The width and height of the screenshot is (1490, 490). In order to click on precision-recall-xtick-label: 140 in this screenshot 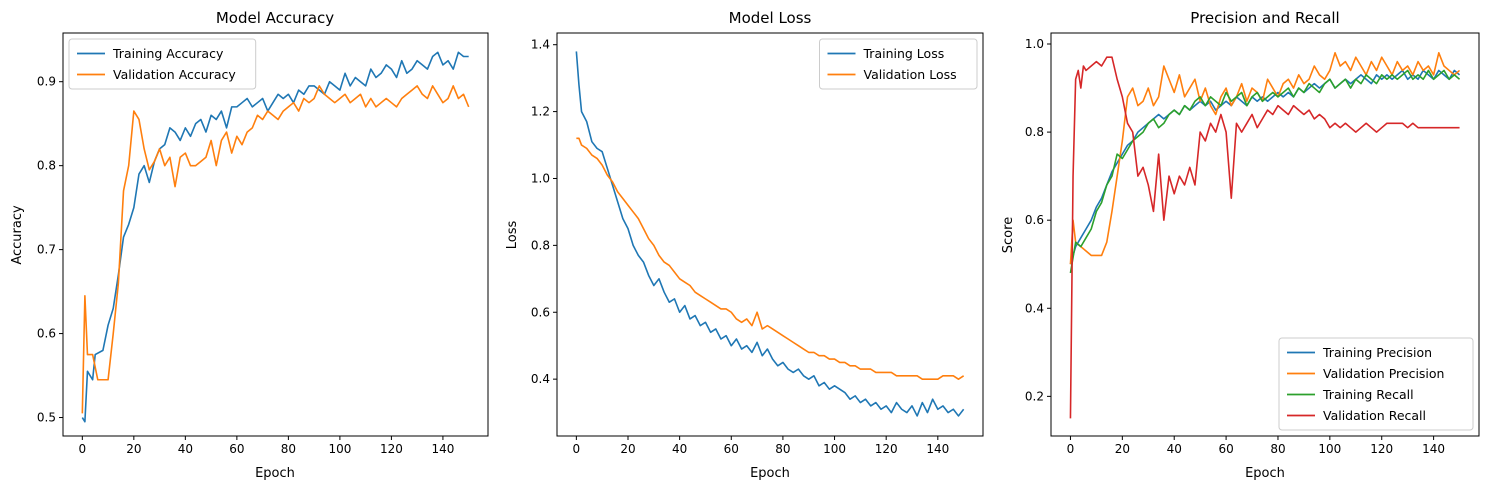, I will do `click(1433, 449)`.